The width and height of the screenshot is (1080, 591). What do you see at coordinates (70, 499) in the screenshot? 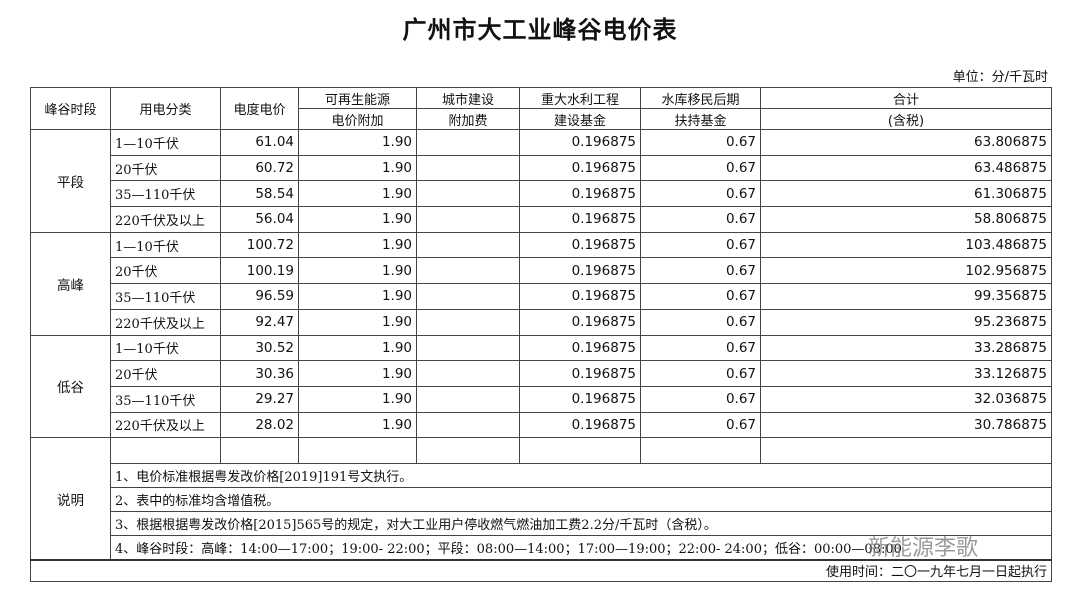
I see `notes-label: 说明` at bounding box center [70, 499].